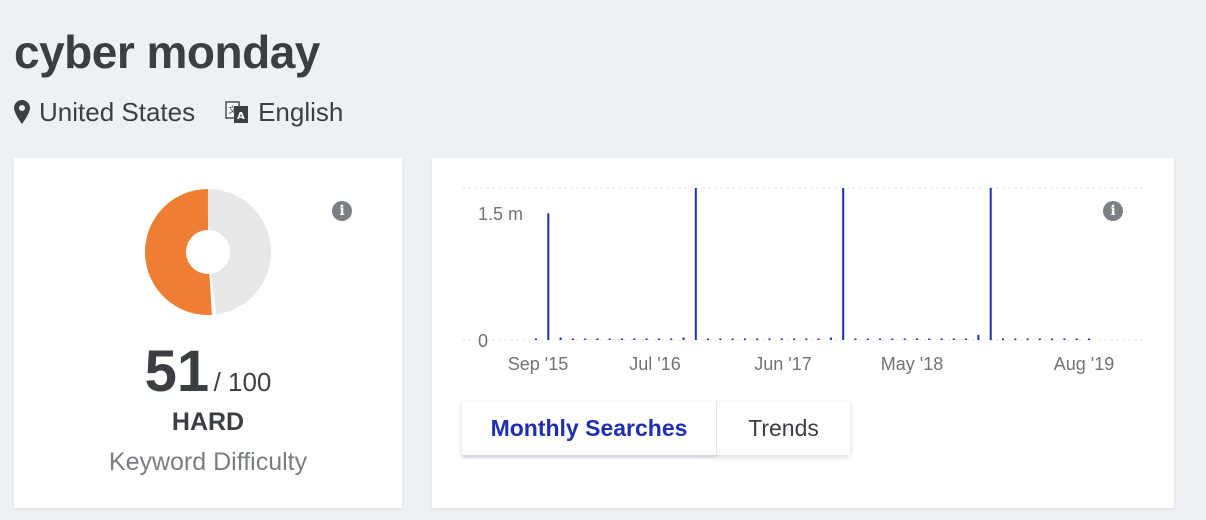  I want to click on language-label: English, so click(301, 111).